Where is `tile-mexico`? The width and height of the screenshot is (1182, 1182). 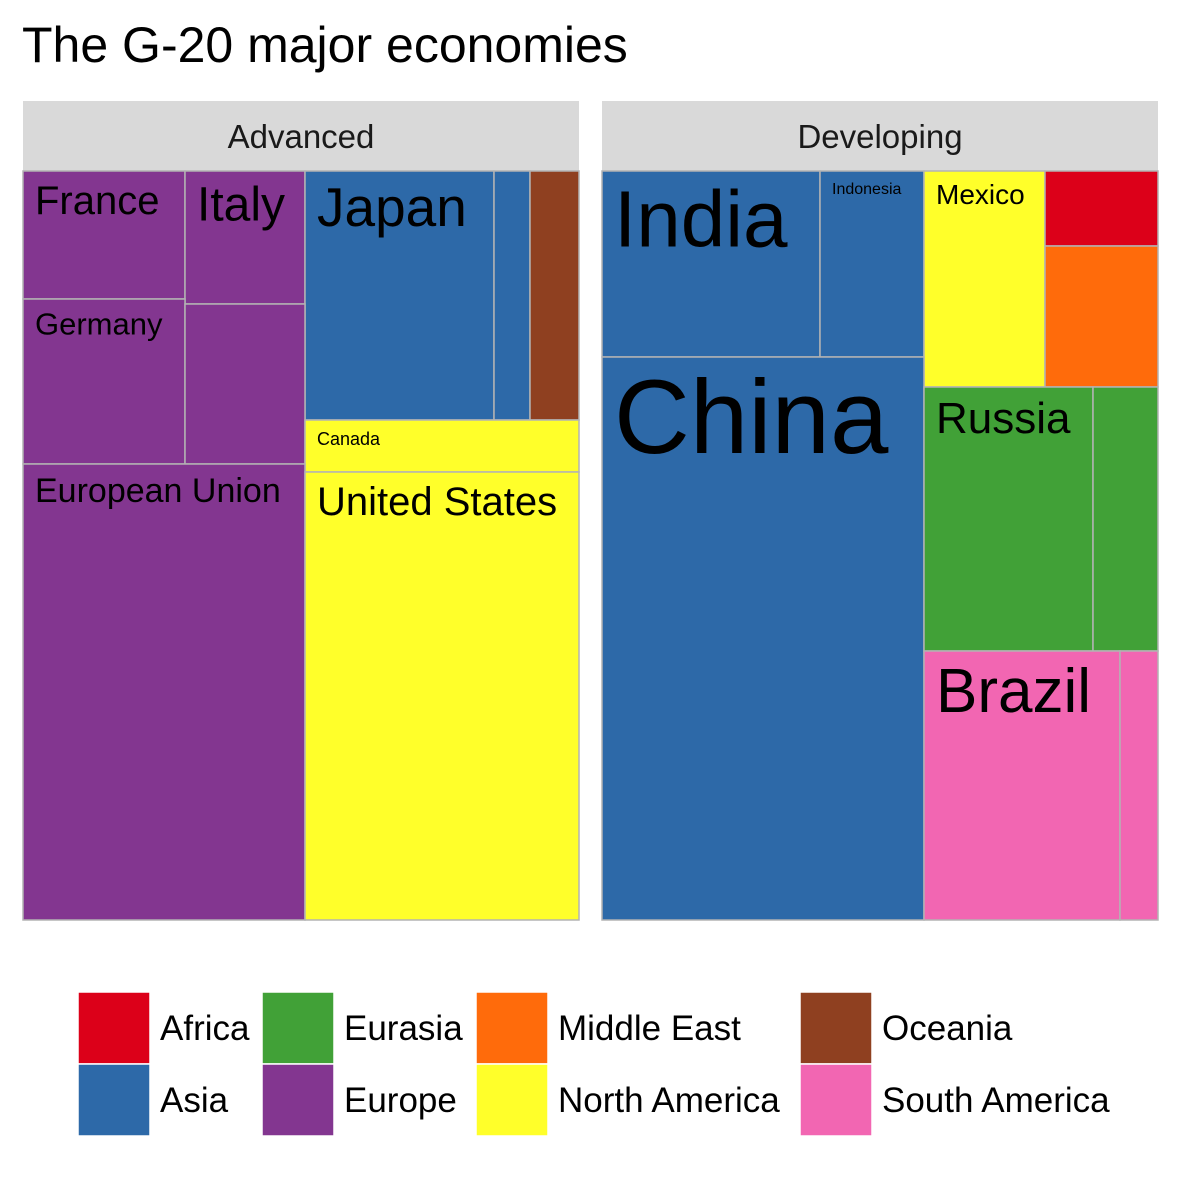 tile-mexico is located at coordinates (984, 279).